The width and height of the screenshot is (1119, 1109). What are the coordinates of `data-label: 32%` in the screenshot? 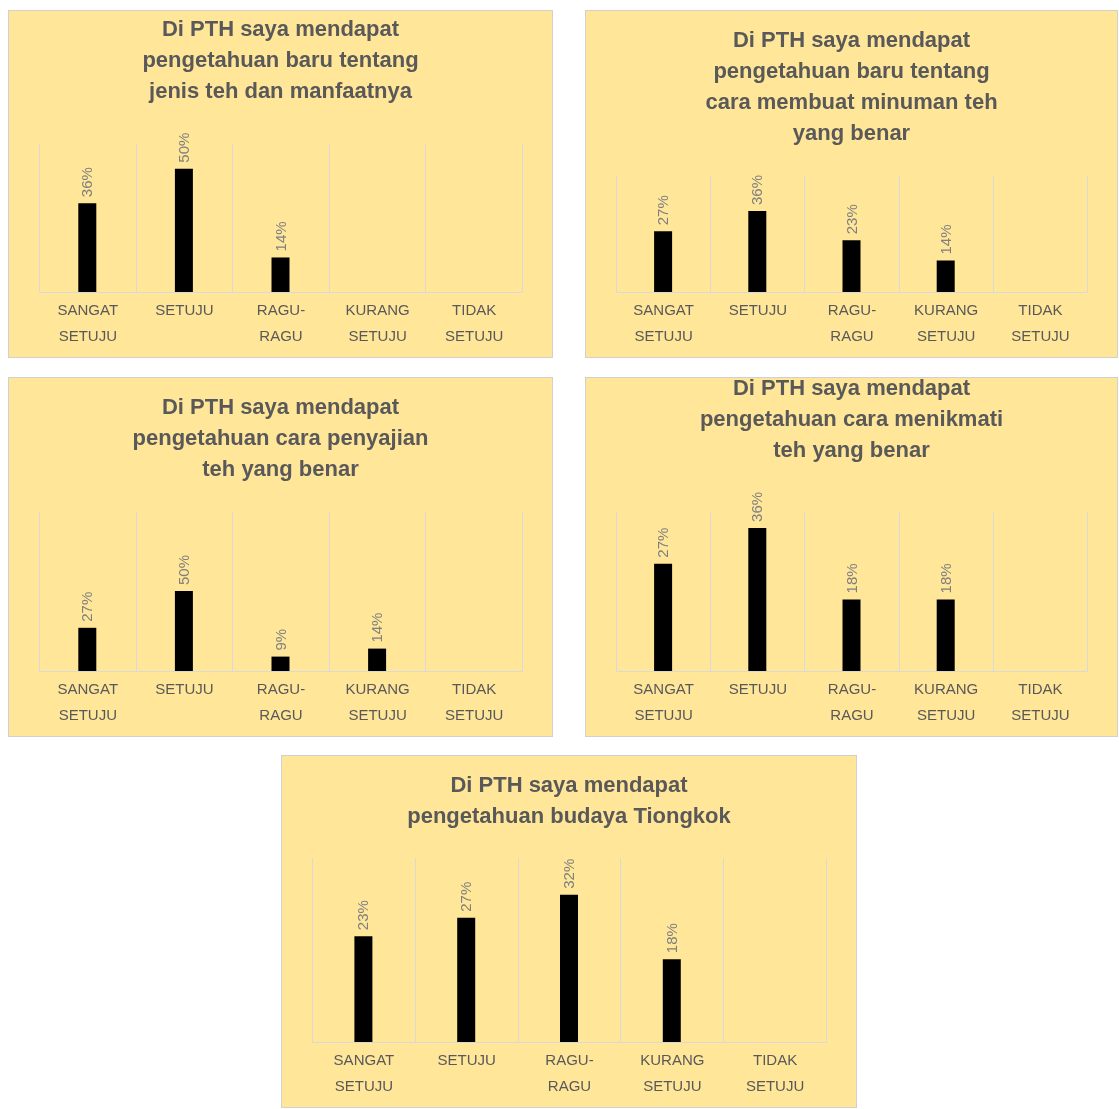 It's located at (568, 873).